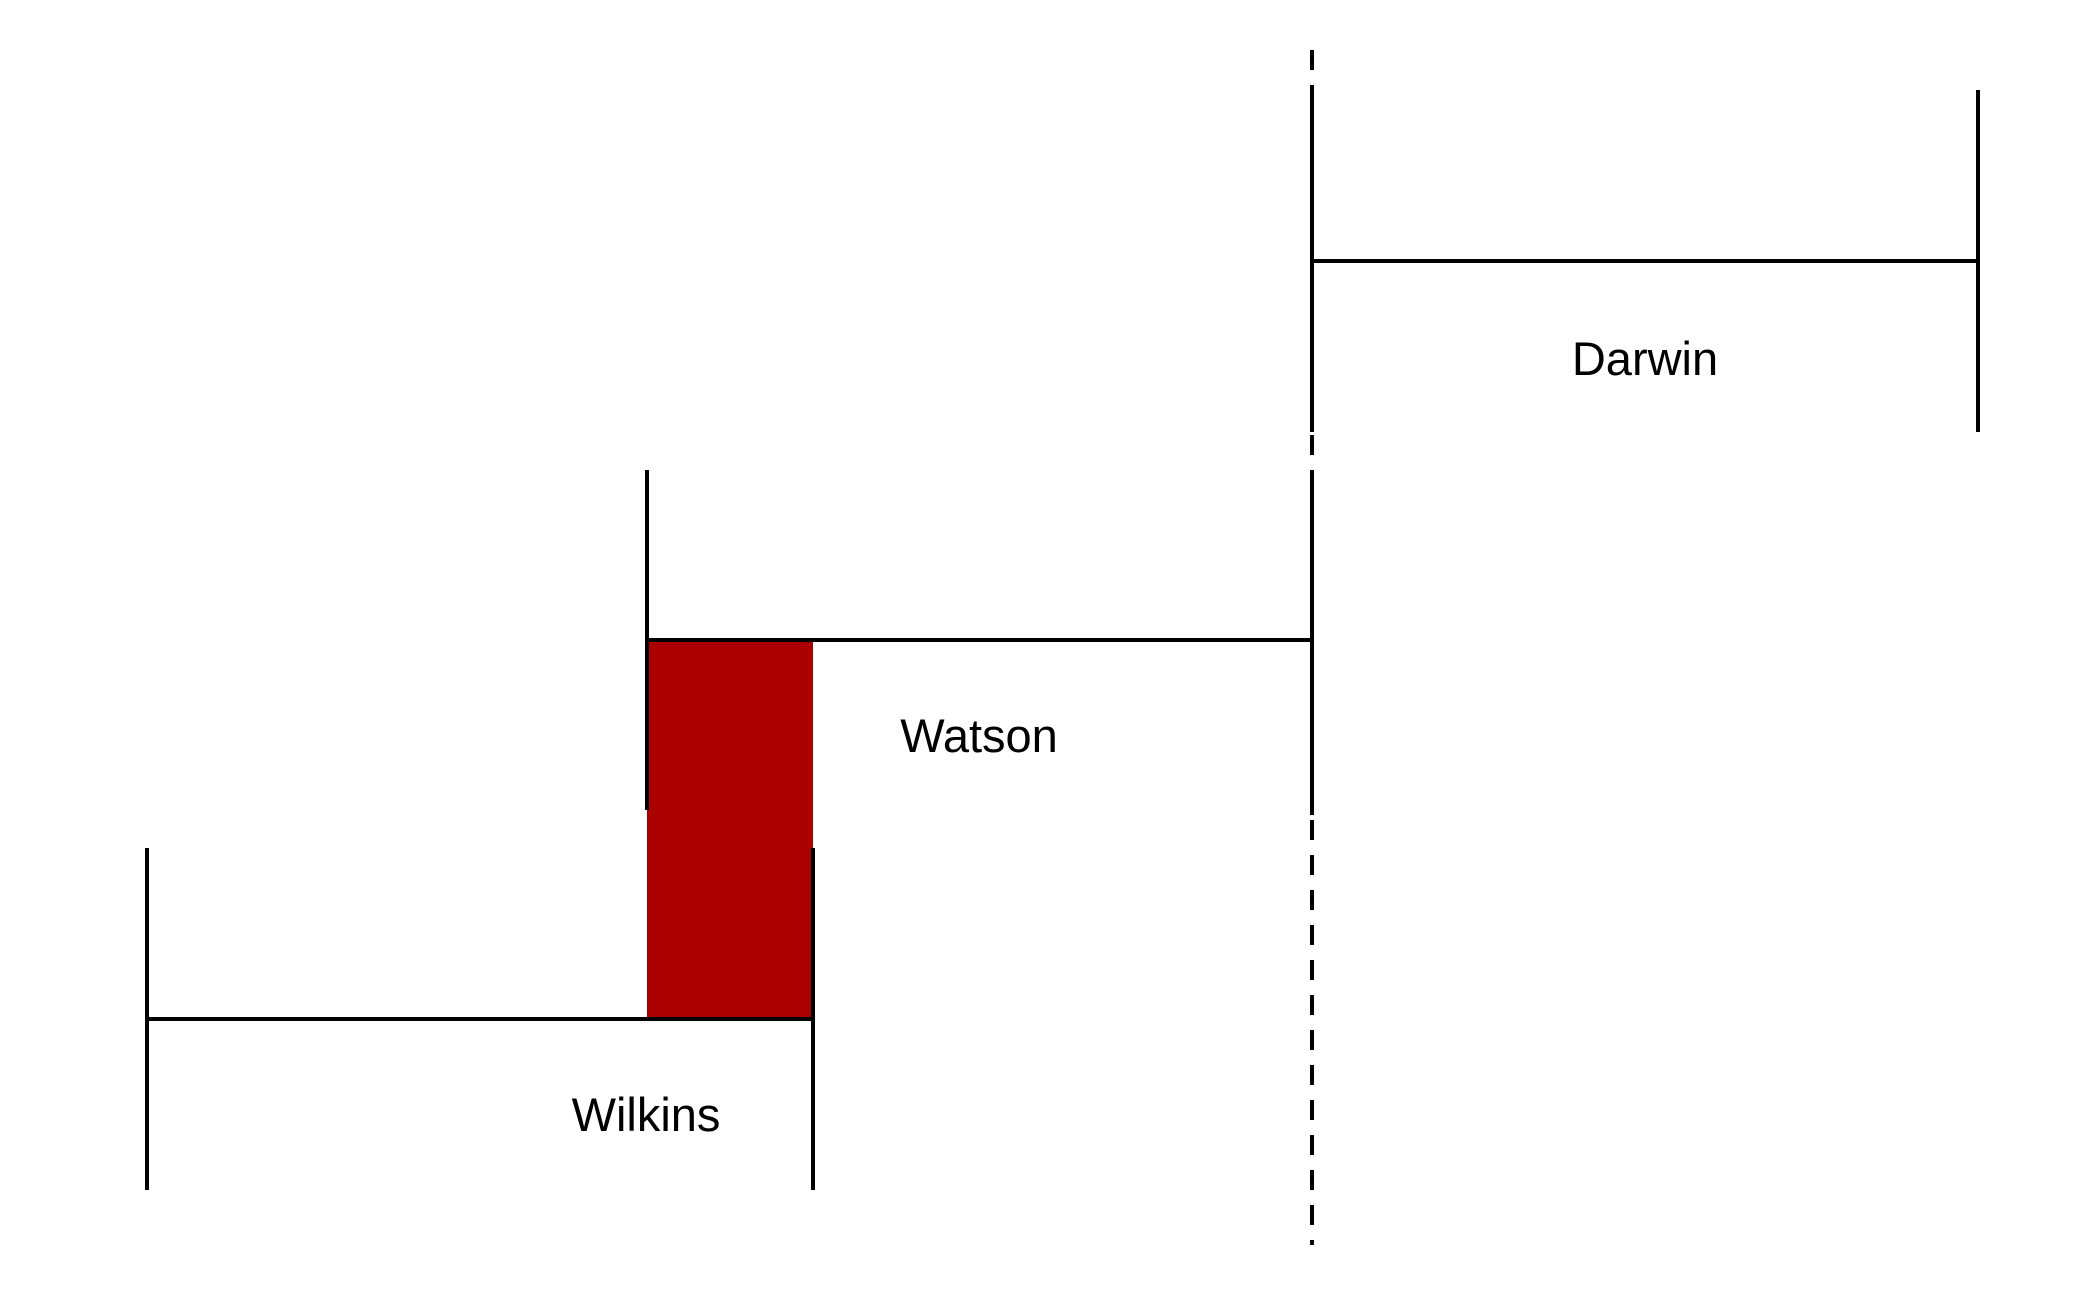 The width and height of the screenshot is (2100, 1297). Describe the element at coordinates (1645, 261) in the screenshot. I see `bar-darwin: Darwin` at that location.